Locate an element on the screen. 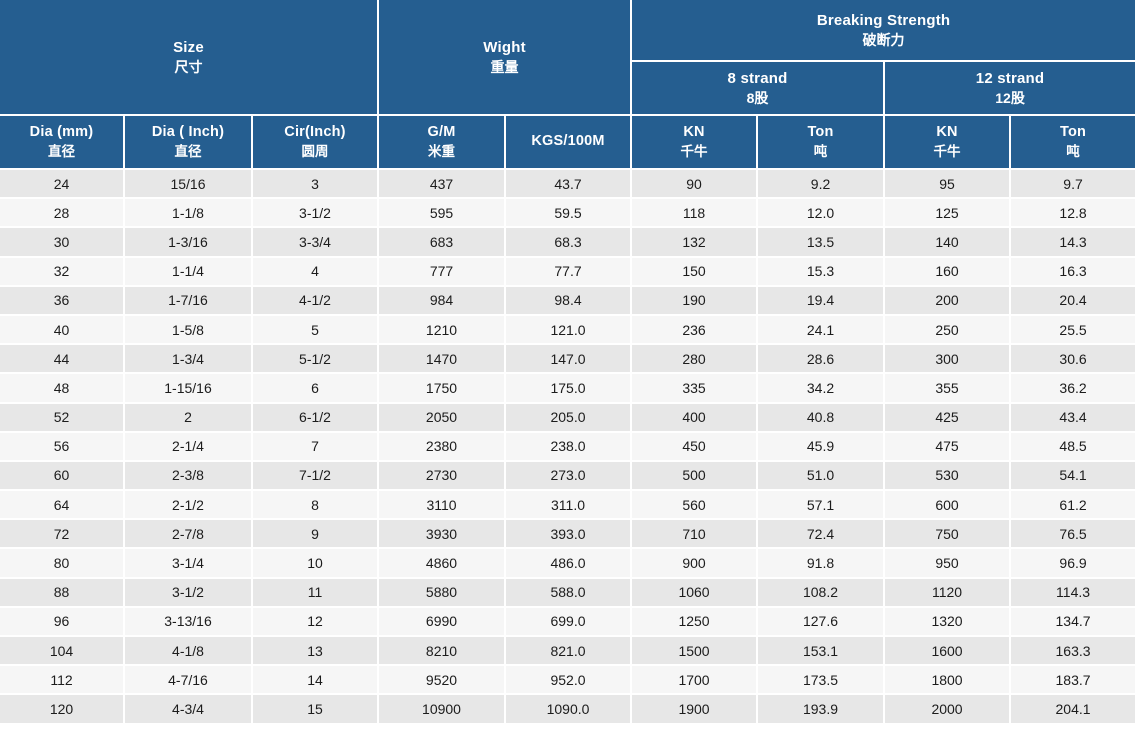 Image resolution: width=1135 pixels, height=733 pixels. column-header-label-en: KN is located at coordinates (694, 132).